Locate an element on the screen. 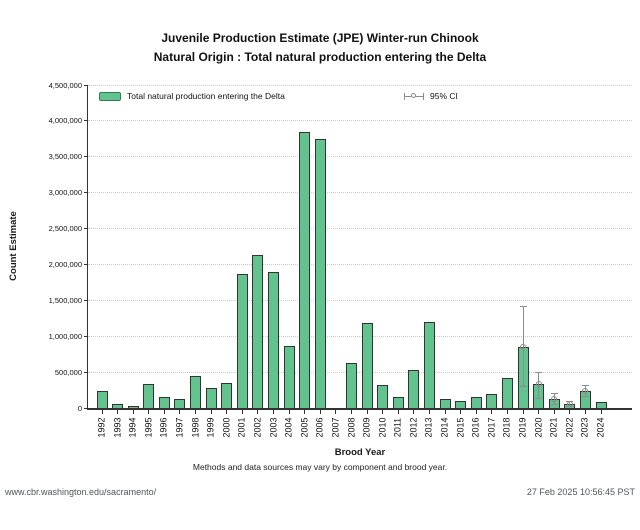 The image size is (640, 530). bar-2012 is located at coordinates (414, 388).